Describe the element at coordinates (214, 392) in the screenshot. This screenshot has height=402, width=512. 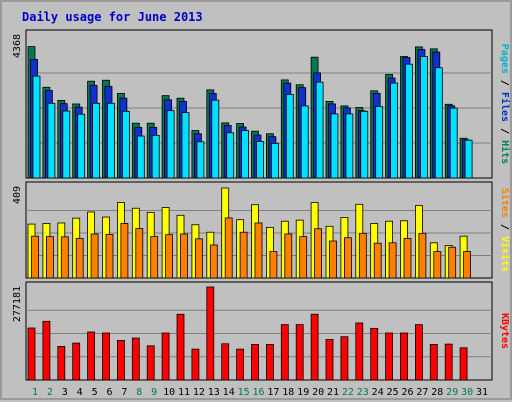
I see `tick-label-day-13: 13` at that location.